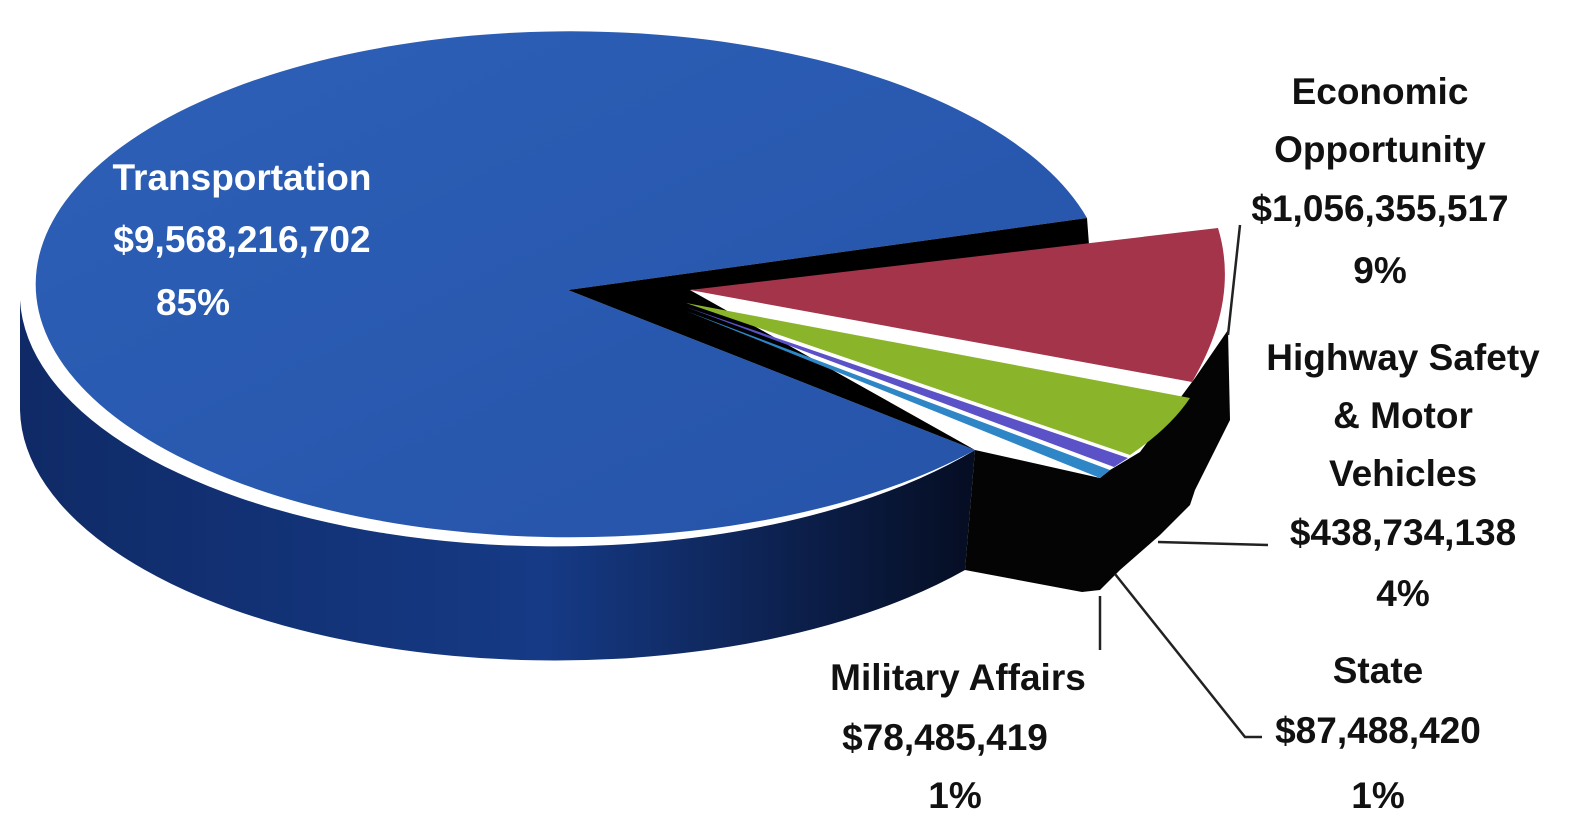  I want to click on label-transportation-percent: 85%, so click(193, 302).